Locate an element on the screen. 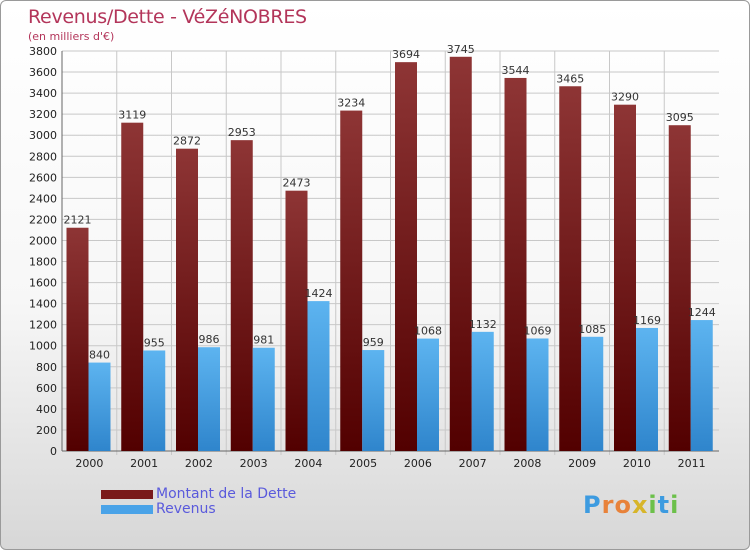  legend-label-revenue: Revenus is located at coordinates (186, 509).